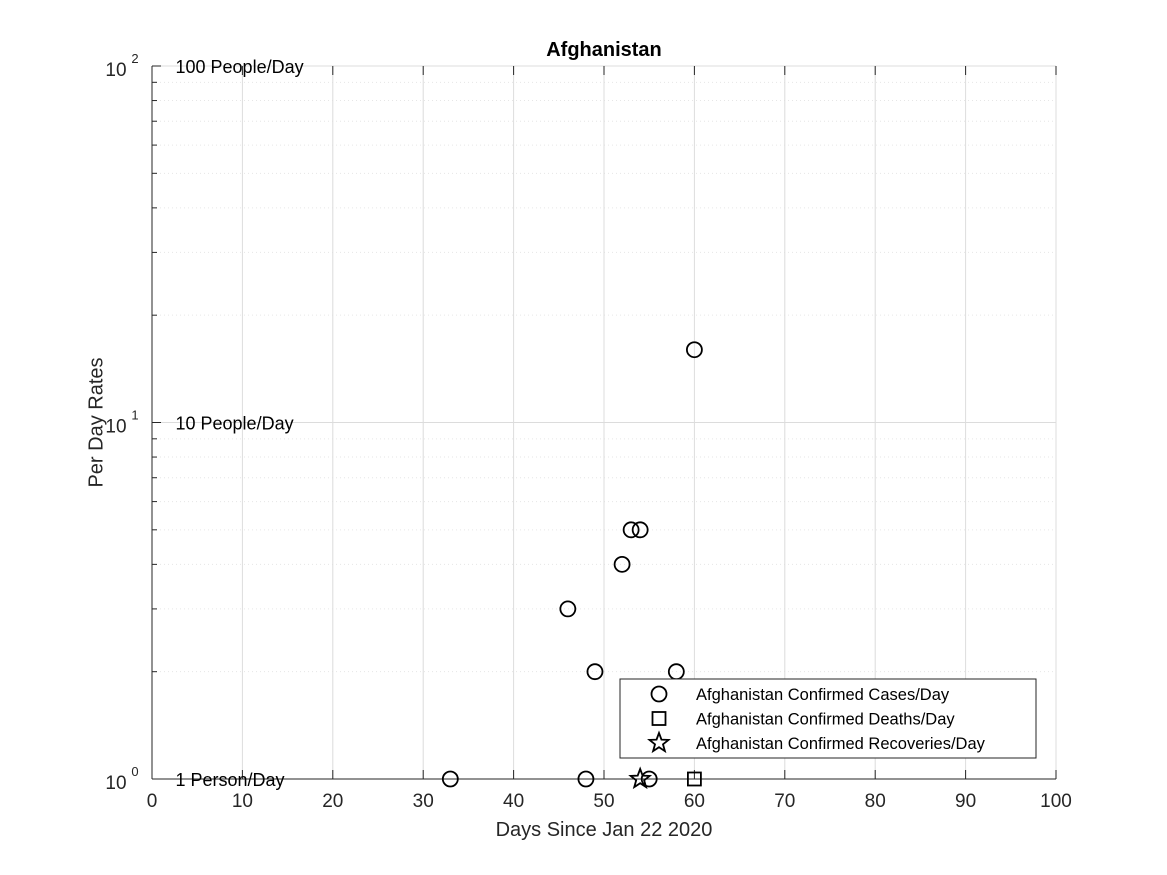  I want to click on rate-annotation: 100 People/Day, so click(240, 67).